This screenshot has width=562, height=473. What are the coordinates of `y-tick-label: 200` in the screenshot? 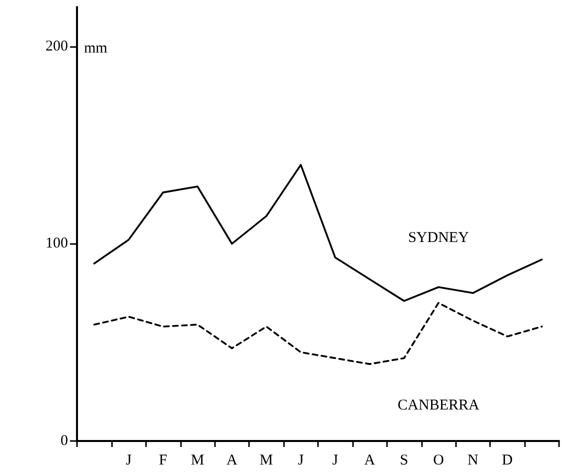 It's located at (57, 46).